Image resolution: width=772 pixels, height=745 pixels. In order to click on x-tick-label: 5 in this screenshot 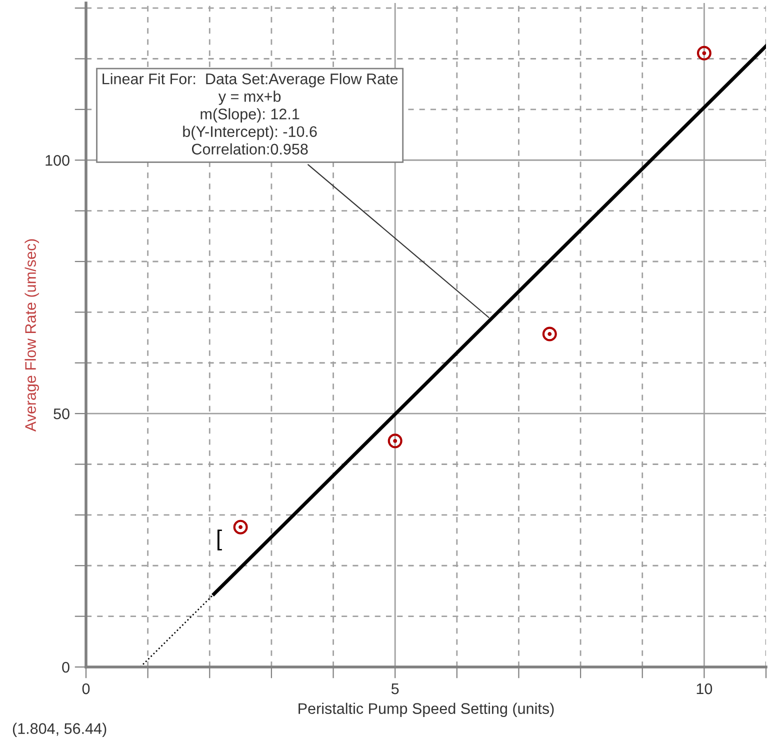, I will do `click(395, 689)`.